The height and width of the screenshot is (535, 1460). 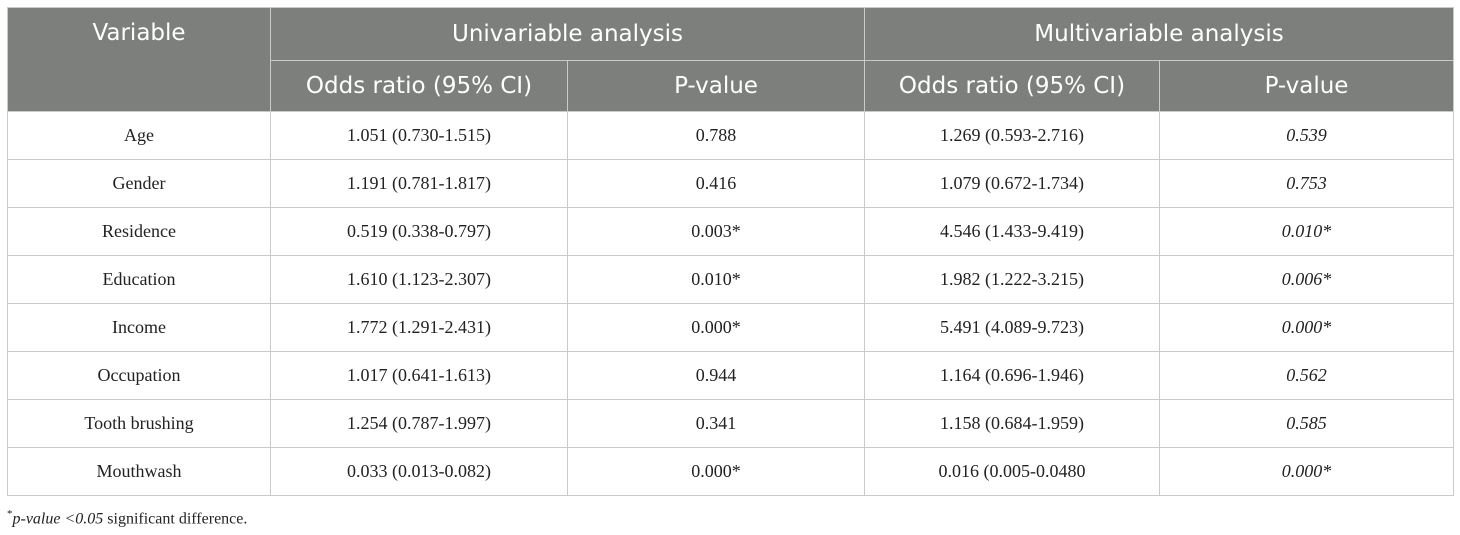 What do you see at coordinates (1012, 375) in the screenshot?
I see `cell-multi-or: 1.164 (0.696-1.946)` at bounding box center [1012, 375].